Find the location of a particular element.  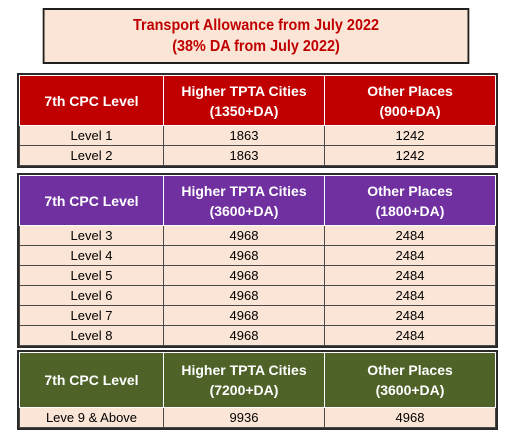

table-row: Level 5 4968 2484 is located at coordinates (257, 275).